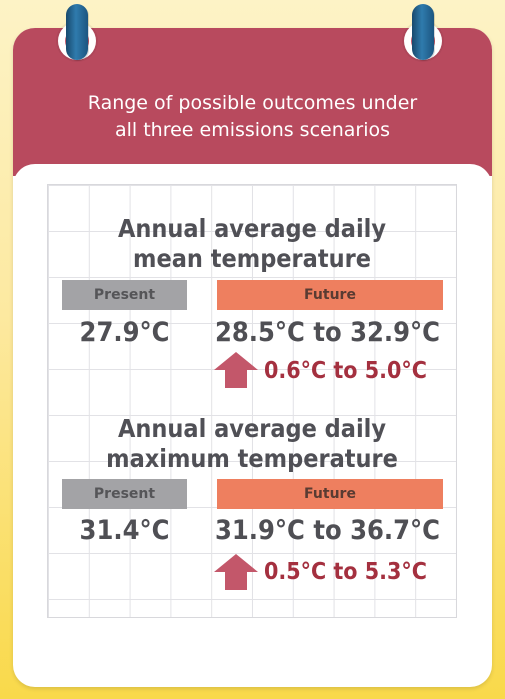 The width and height of the screenshot is (505, 699). I want to click on change-value: 0.5°C to 5.3°C, so click(345, 572).